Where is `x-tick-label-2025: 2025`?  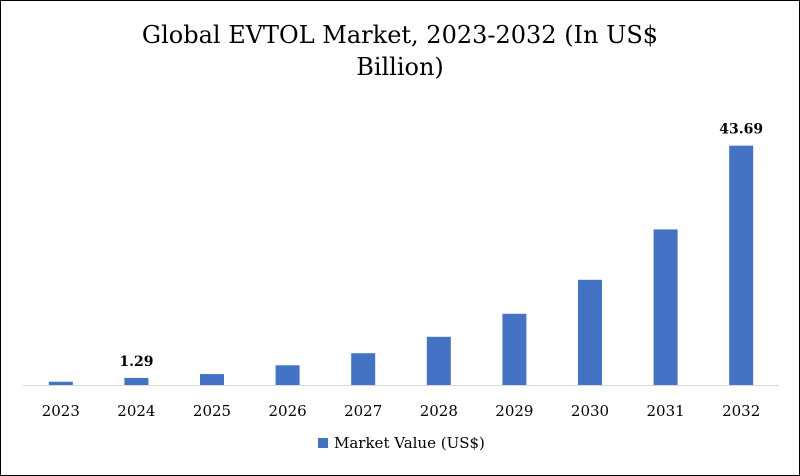 x-tick-label-2025: 2025 is located at coordinates (212, 411).